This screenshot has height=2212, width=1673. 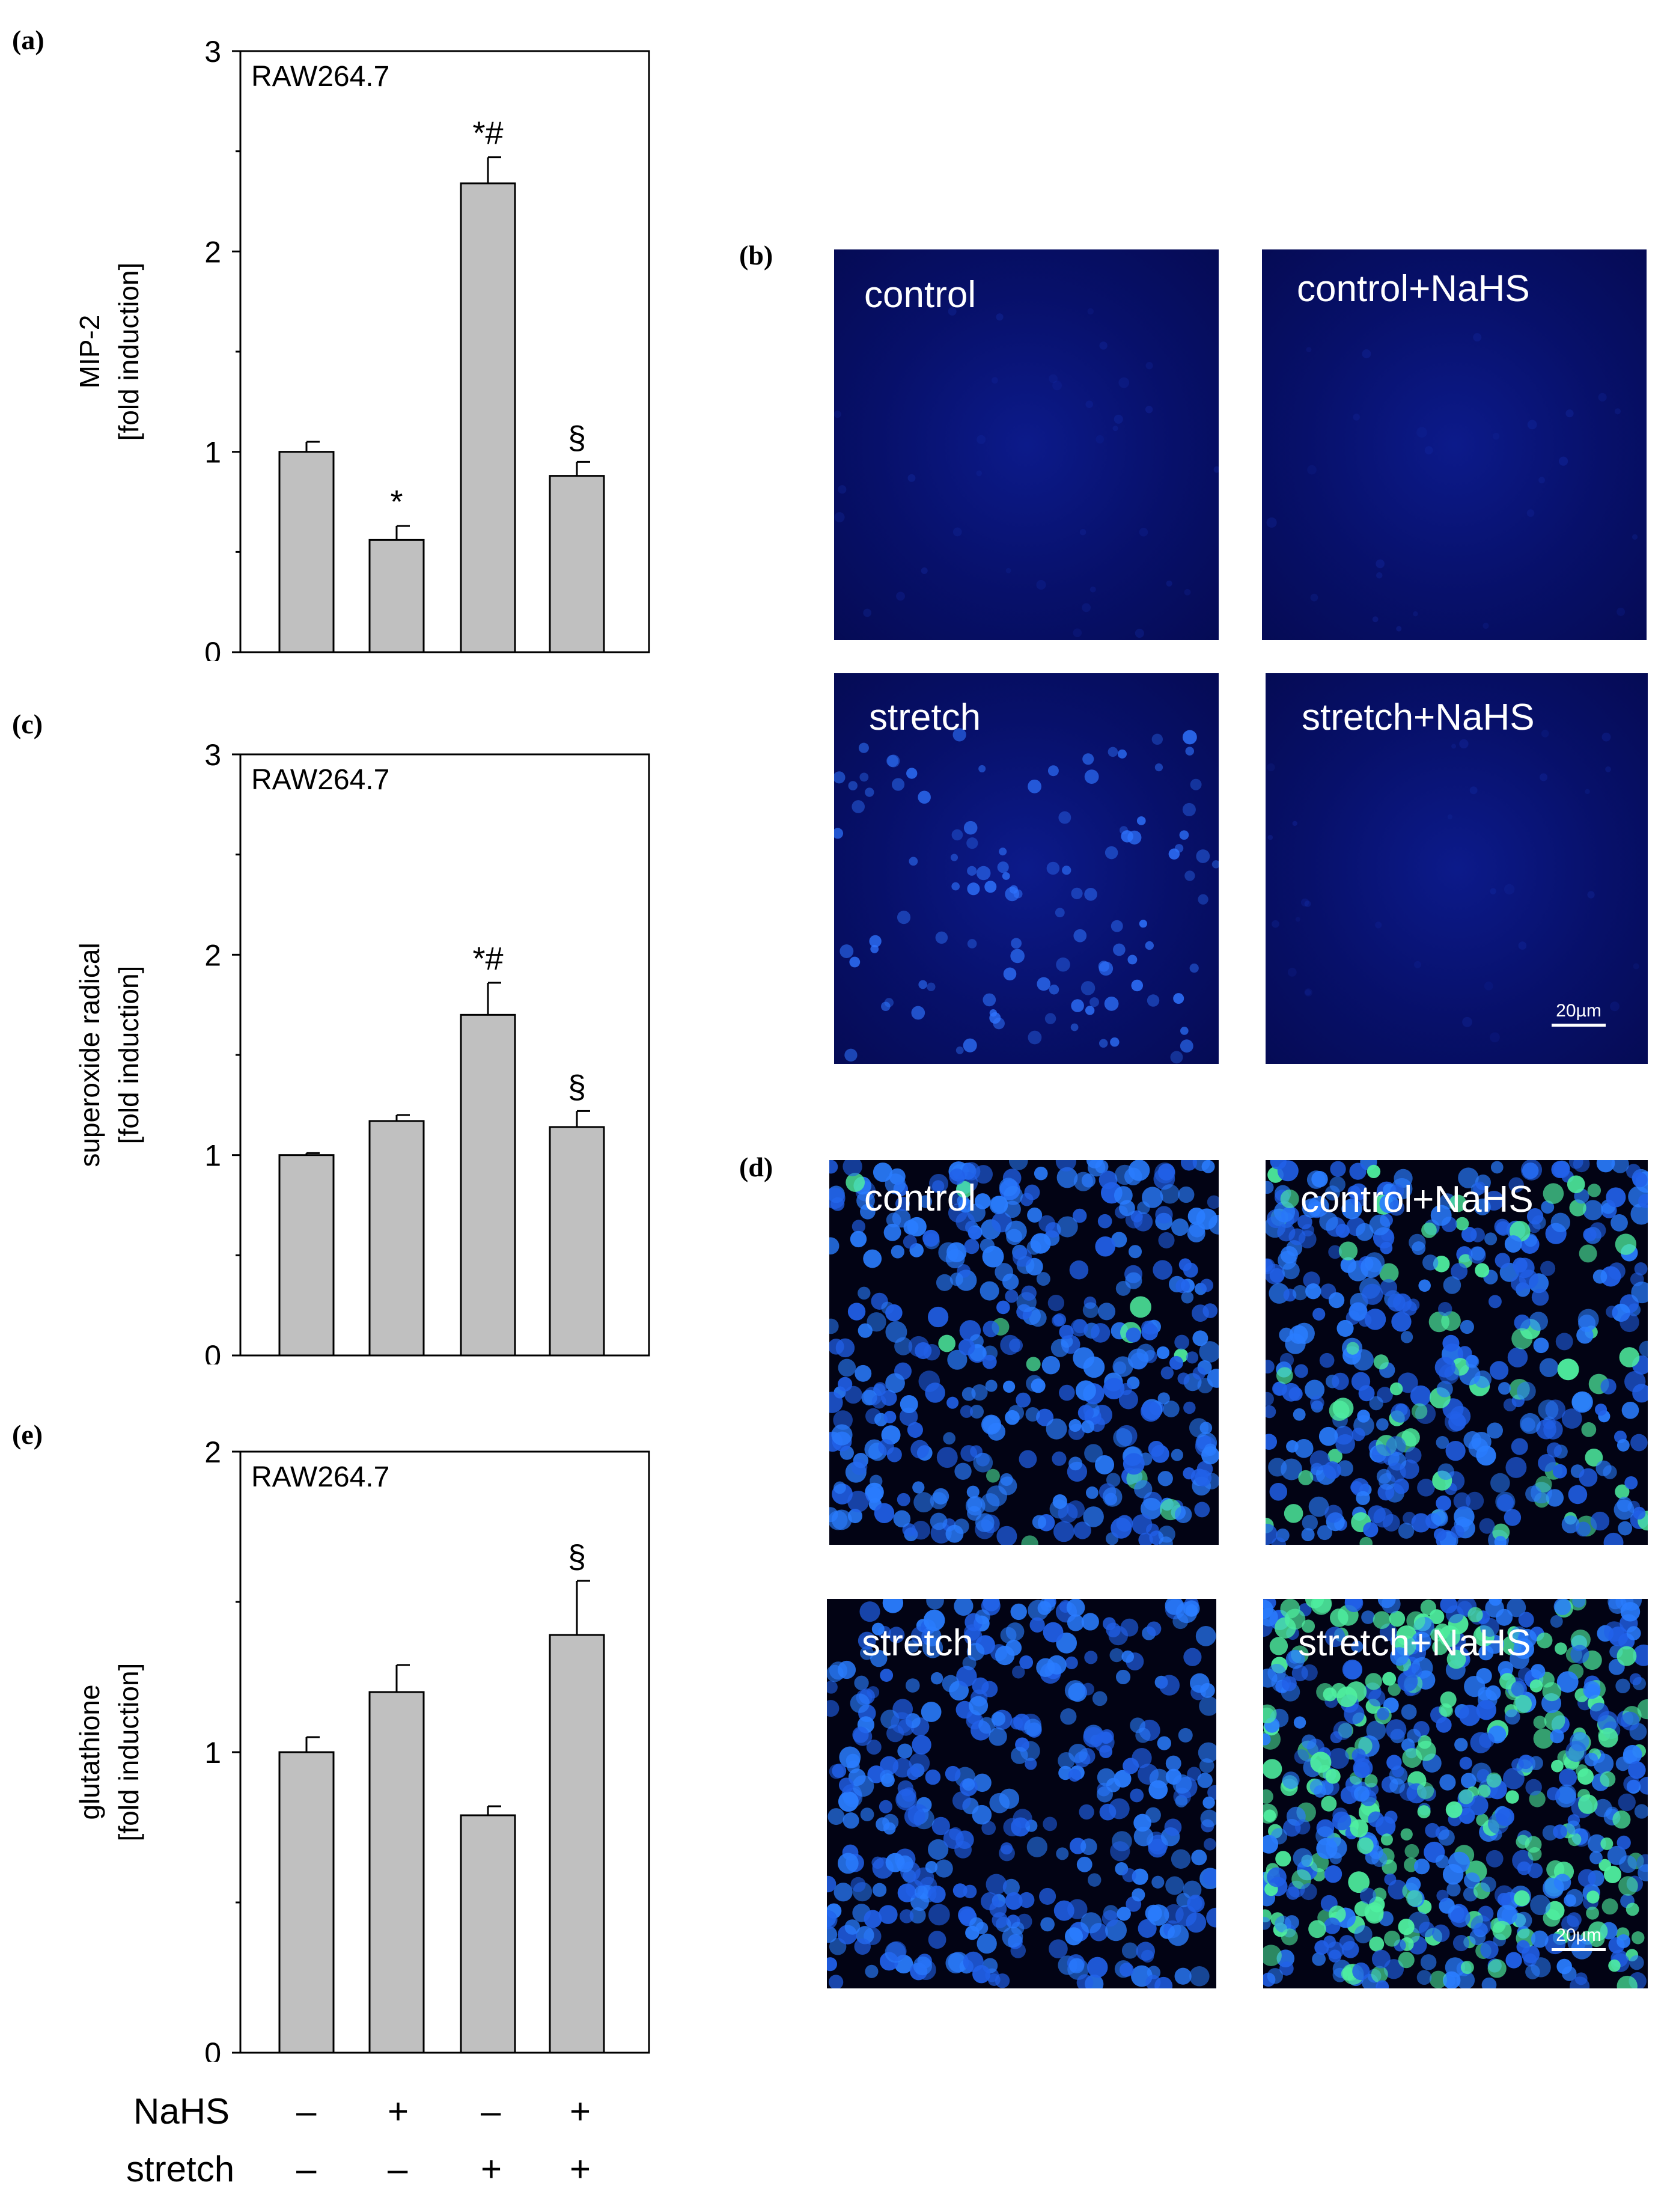 I want to click on micrograph-b-control: control, so click(x=1026, y=444).